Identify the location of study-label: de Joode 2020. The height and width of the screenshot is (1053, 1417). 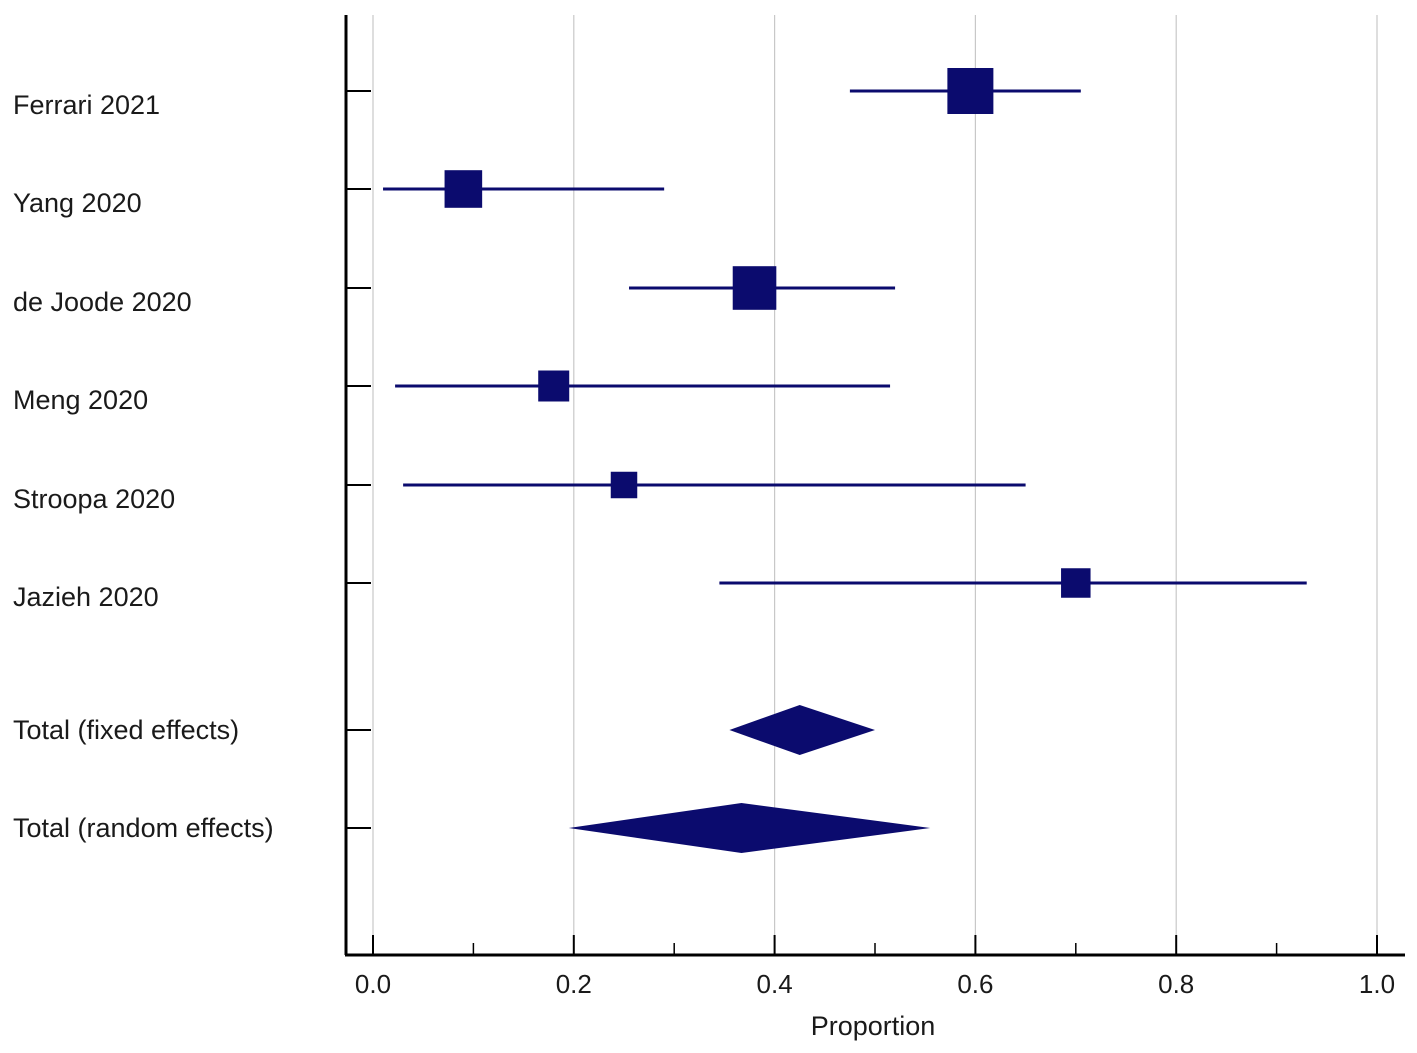
(102, 302).